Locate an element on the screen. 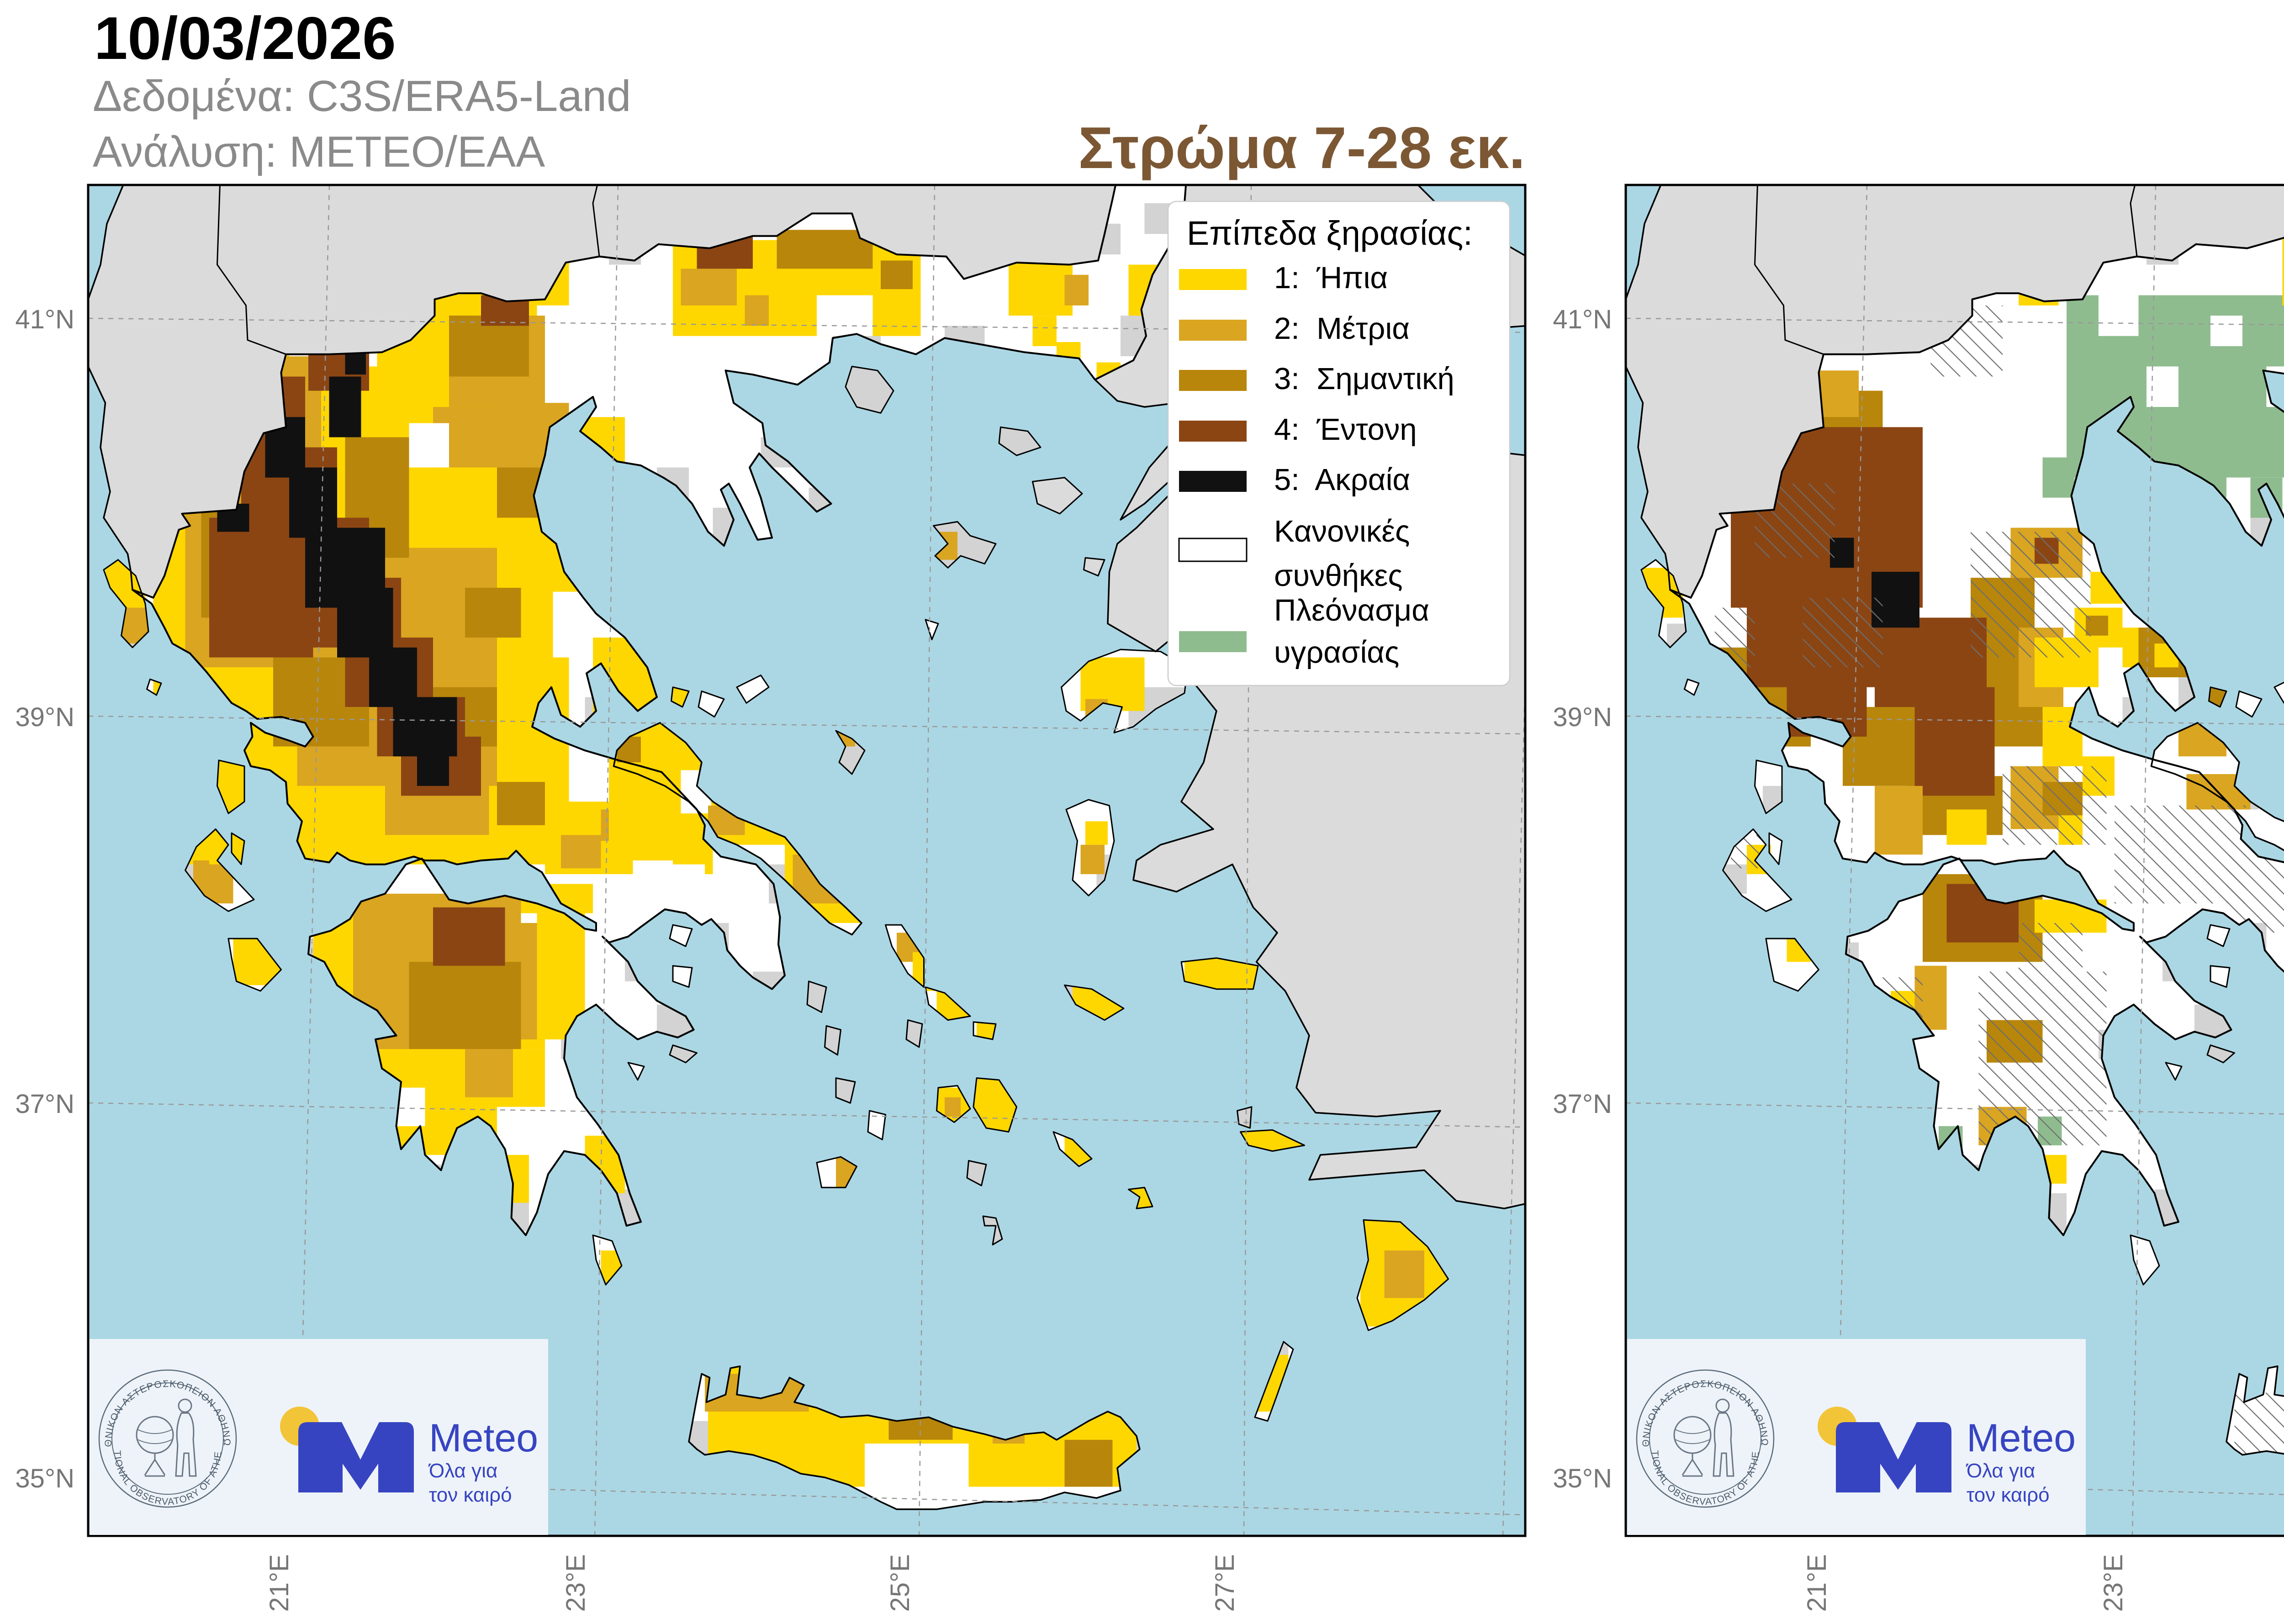  svg-text: 5: Ακραία is located at coordinates (1342, 480).